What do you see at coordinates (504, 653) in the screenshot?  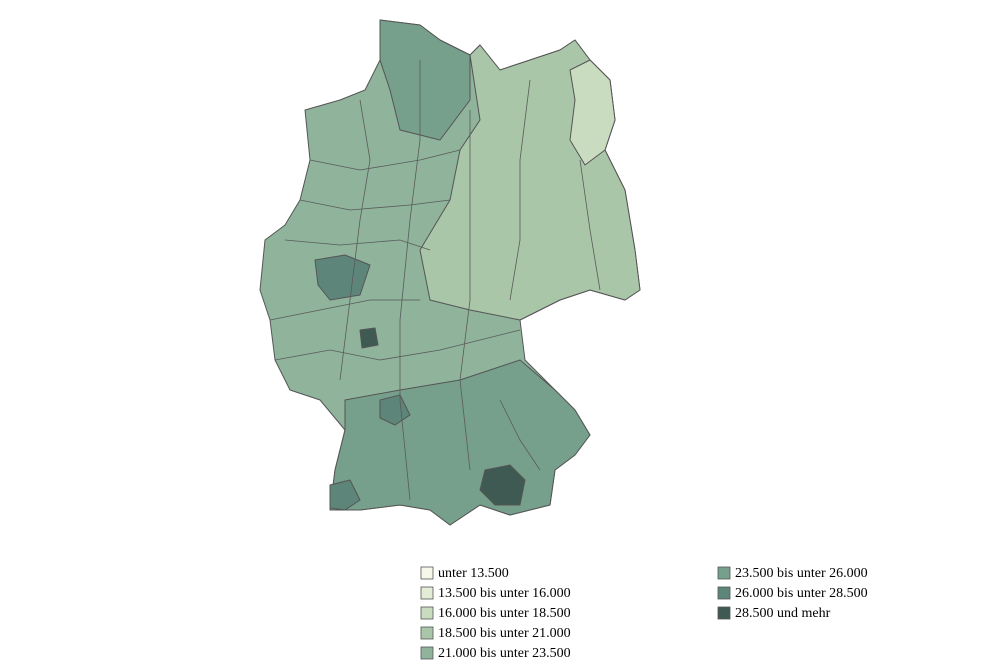 I see `legend-label: 21.000 bis unter 23.500` at bounding box center [504, 653].